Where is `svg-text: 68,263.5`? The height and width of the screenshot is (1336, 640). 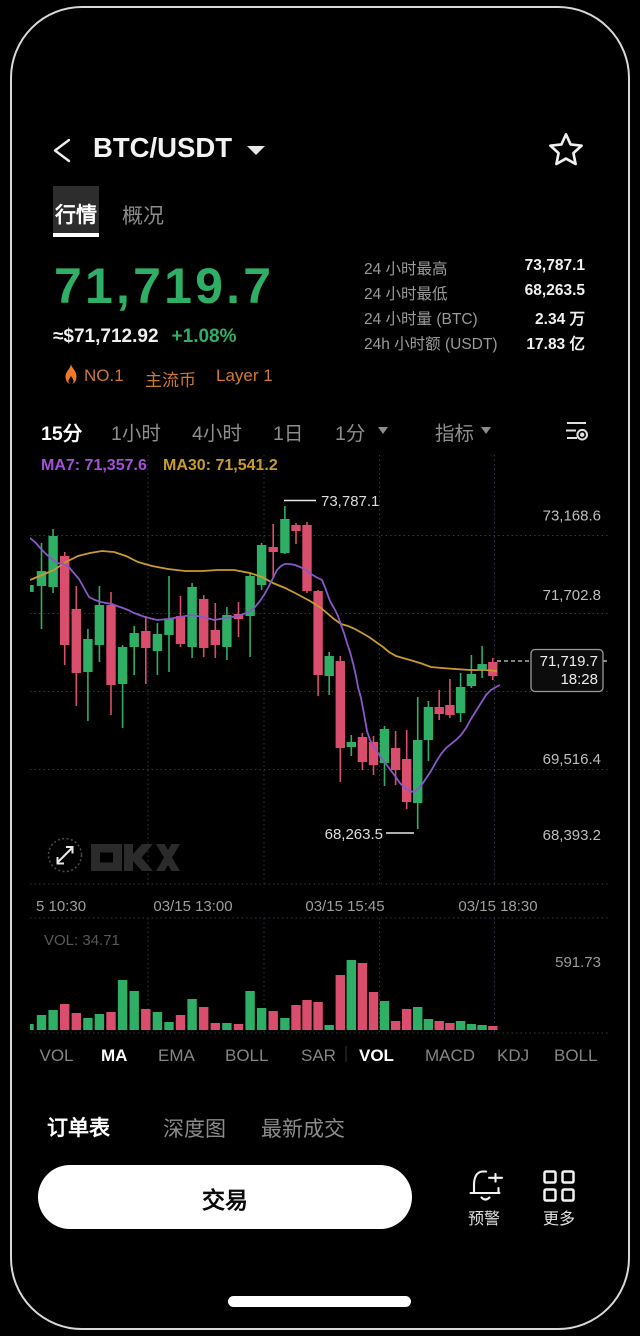
svg-text: 68,263.5 is located at coordinates (354, 834).